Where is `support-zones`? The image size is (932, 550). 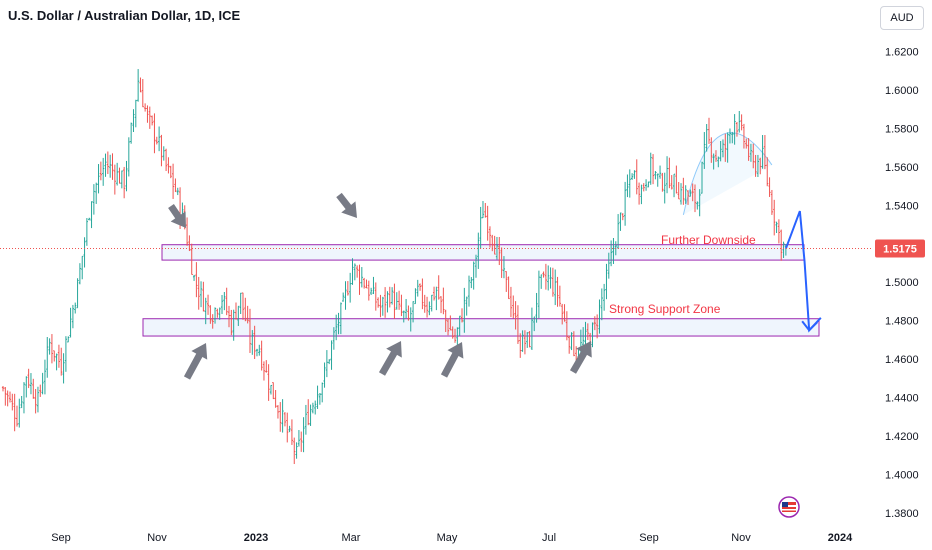
support-zones is located at coordinates (481, 290).